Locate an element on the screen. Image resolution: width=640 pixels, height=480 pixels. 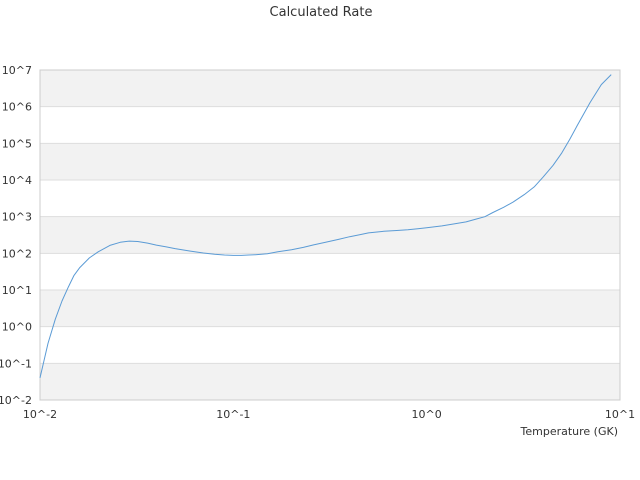
x-axis-label: Temperature (GK) is located at coordinates (569, 431).